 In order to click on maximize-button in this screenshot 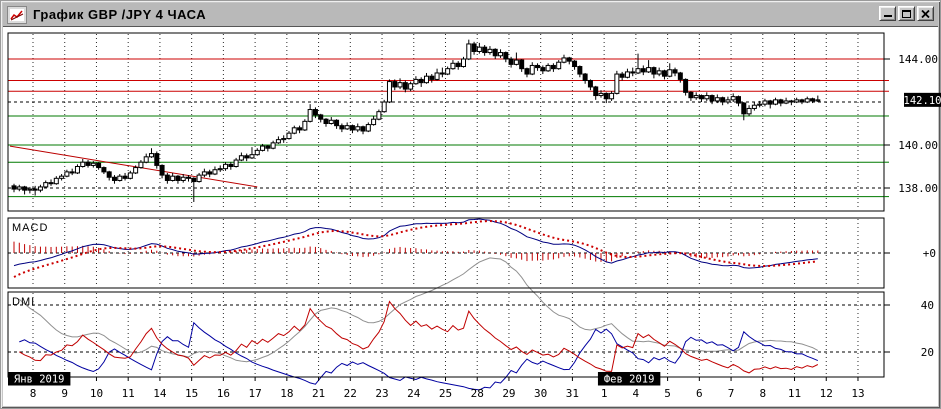, I will do `click(906, 13)`.